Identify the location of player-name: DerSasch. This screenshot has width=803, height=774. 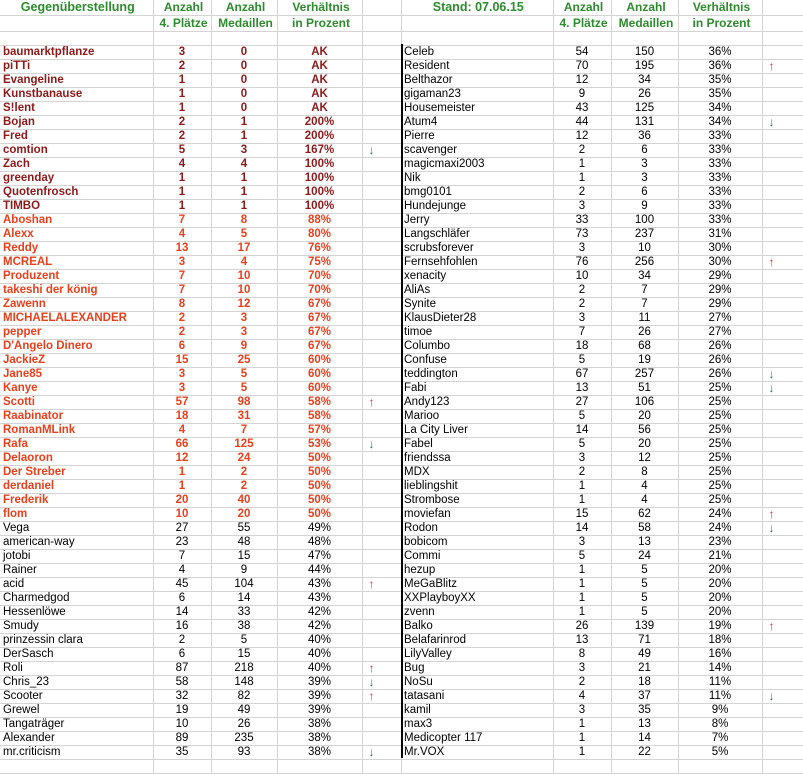
(77, 654).